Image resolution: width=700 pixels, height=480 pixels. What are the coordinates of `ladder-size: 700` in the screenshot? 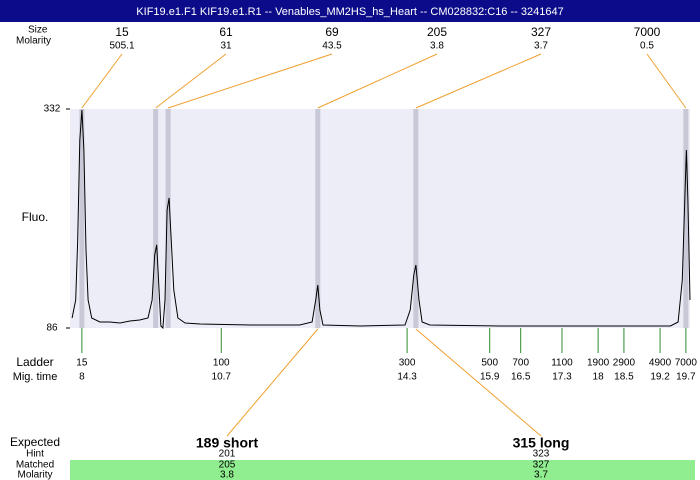 It's located at (520, 363).